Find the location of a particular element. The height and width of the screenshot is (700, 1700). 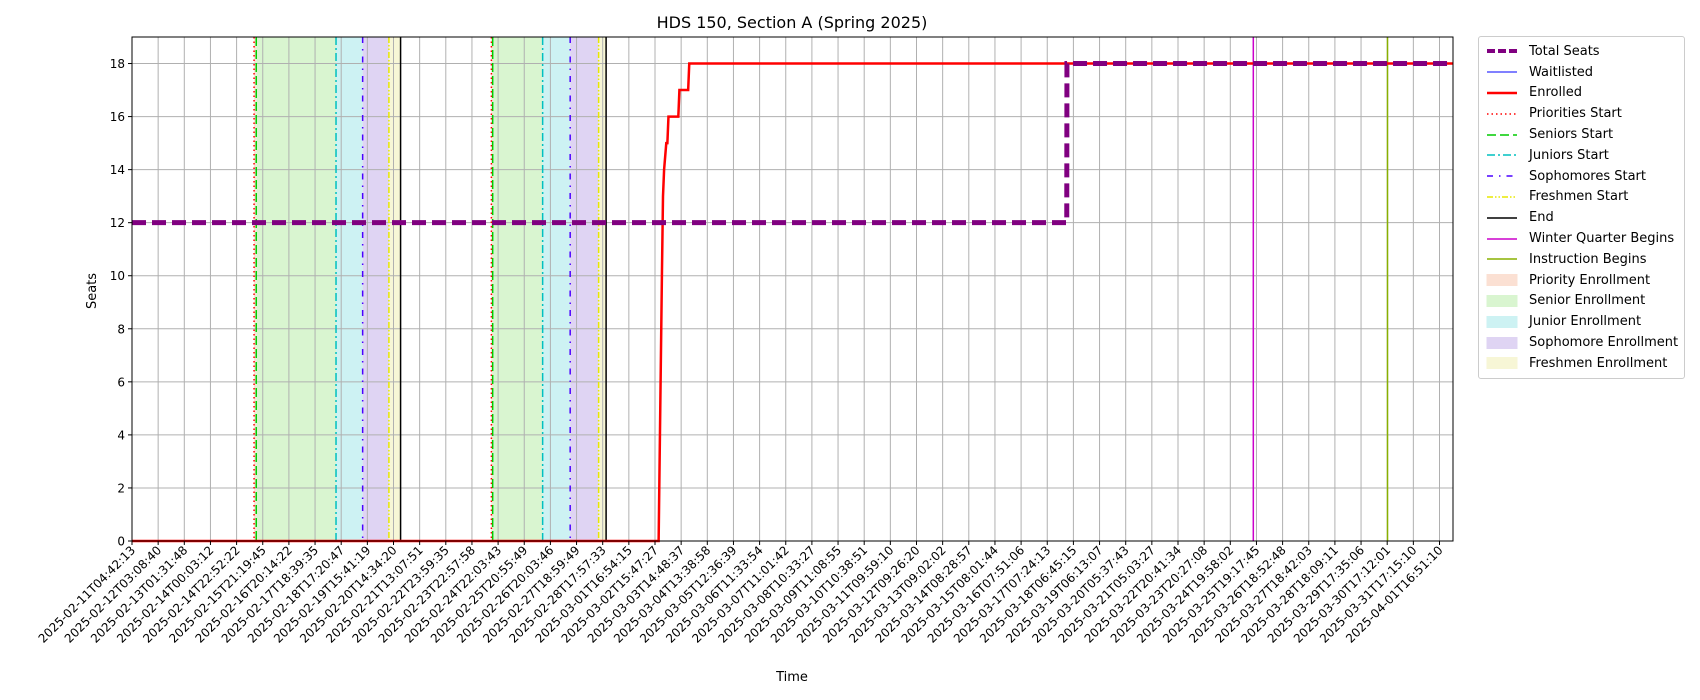

legend-label: End is located at coordinates (1541, 218).